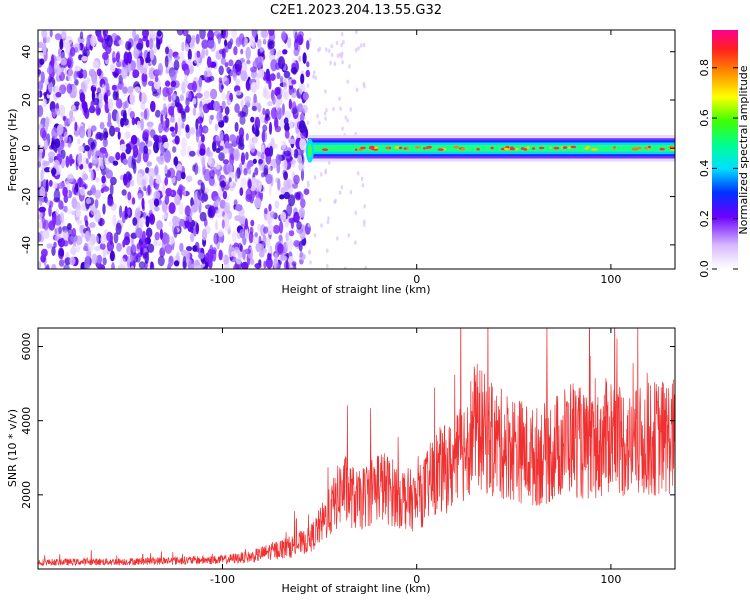 The height and width of the screenshot is (600, 750). What do you see at coordinates (704, 68) in the screenshot?
I see `colorbar-tick-label: 0.8` at bounding box center [704, 68].